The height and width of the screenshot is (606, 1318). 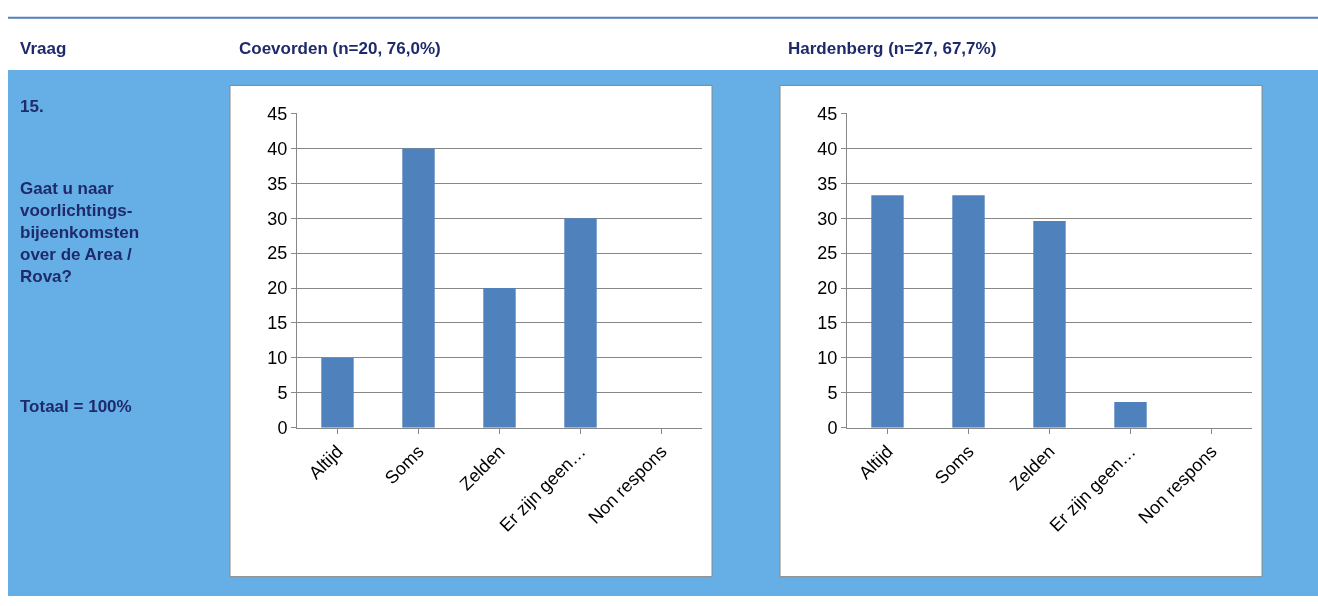 I want to click on chart-title: Coevorden (n=20, 76,0%), so click(x=340, y=48).